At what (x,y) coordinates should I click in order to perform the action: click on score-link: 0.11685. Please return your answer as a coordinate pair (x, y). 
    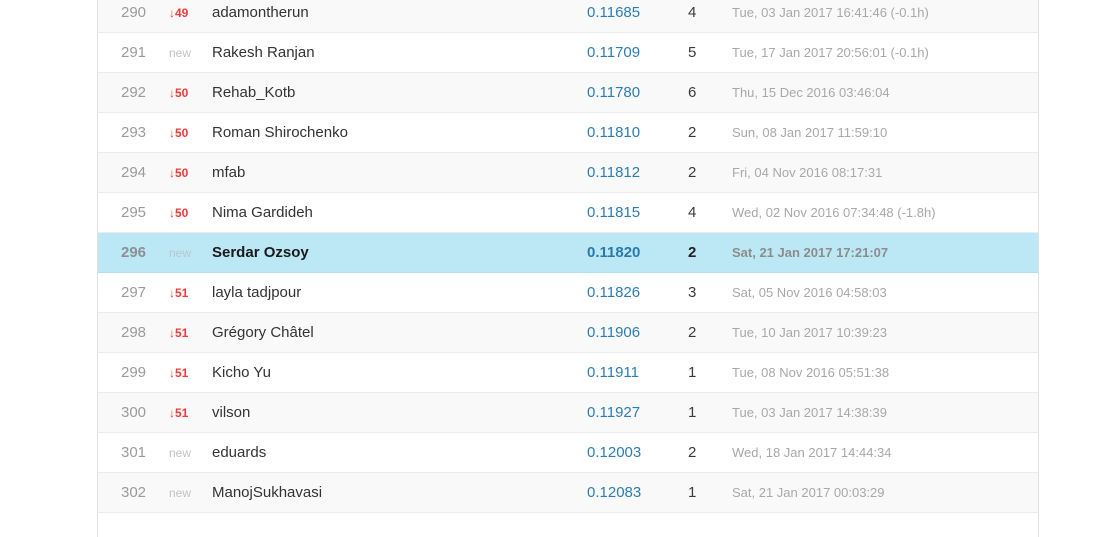
    Looking at the image, I should click on (614, 12).